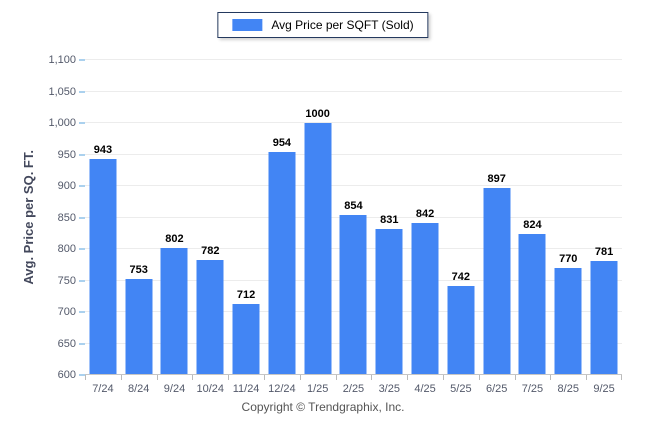  What do you see at coordinates (460, 227) in the screenshot?
I see `bar-slot: 742 5/25` at bounding box center [460, 227].